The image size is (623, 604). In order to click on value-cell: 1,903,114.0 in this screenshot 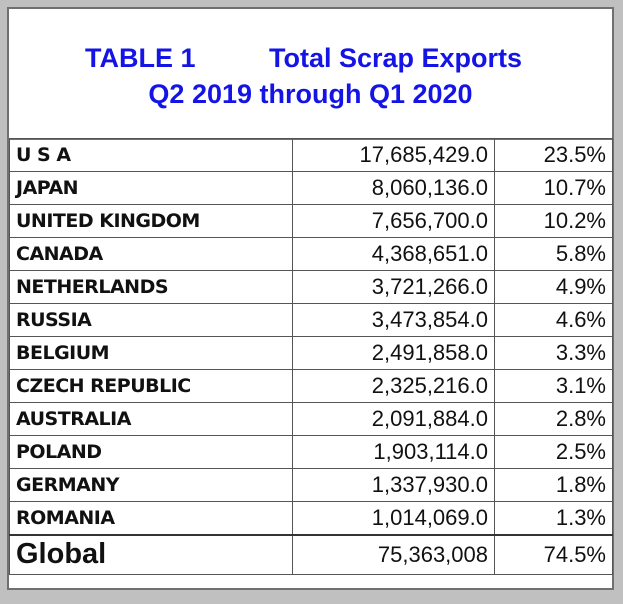, I will do `click(393, 452)`.